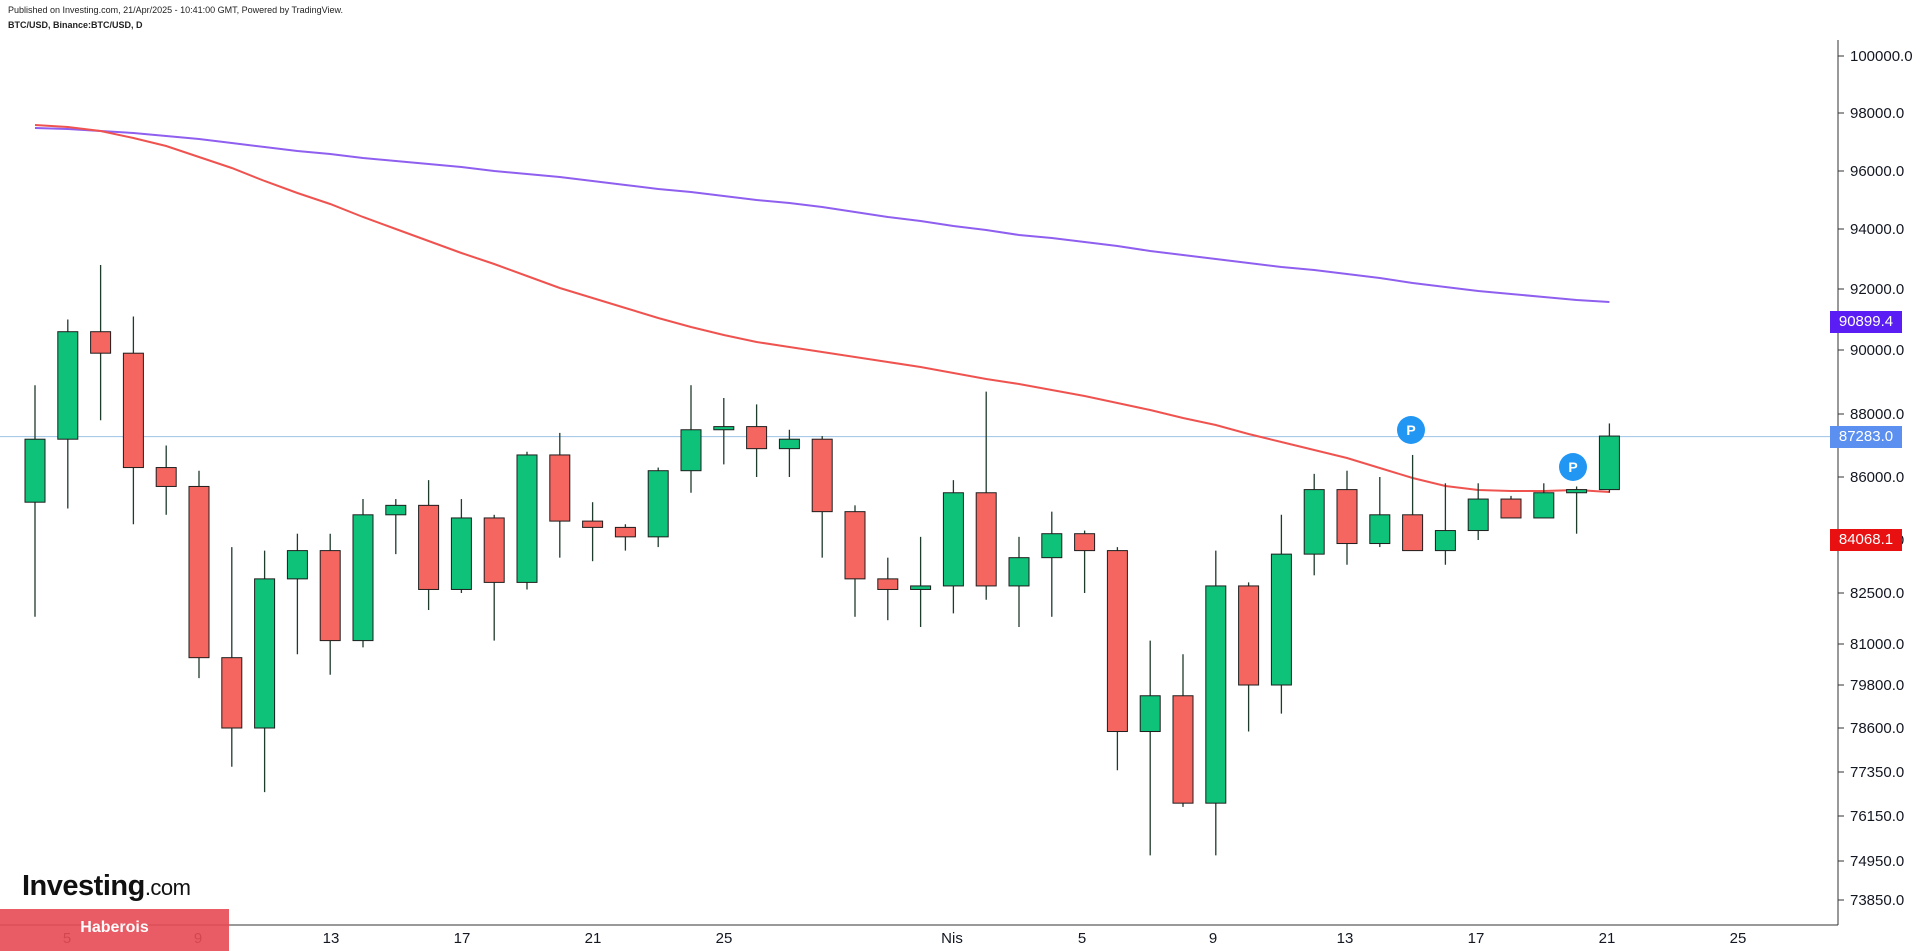  Describe the element at coordinates (75, 25) in the screenshot. I see `symbol-title: BTC/USD, Binance:BTC/USD, D` at that location.